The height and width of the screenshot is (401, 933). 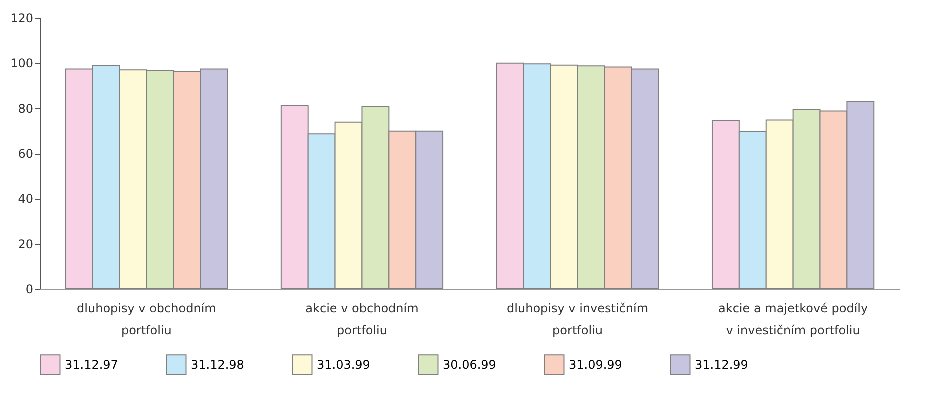 I want to click on y-tick-label: 100, so click(x=22, y=63).